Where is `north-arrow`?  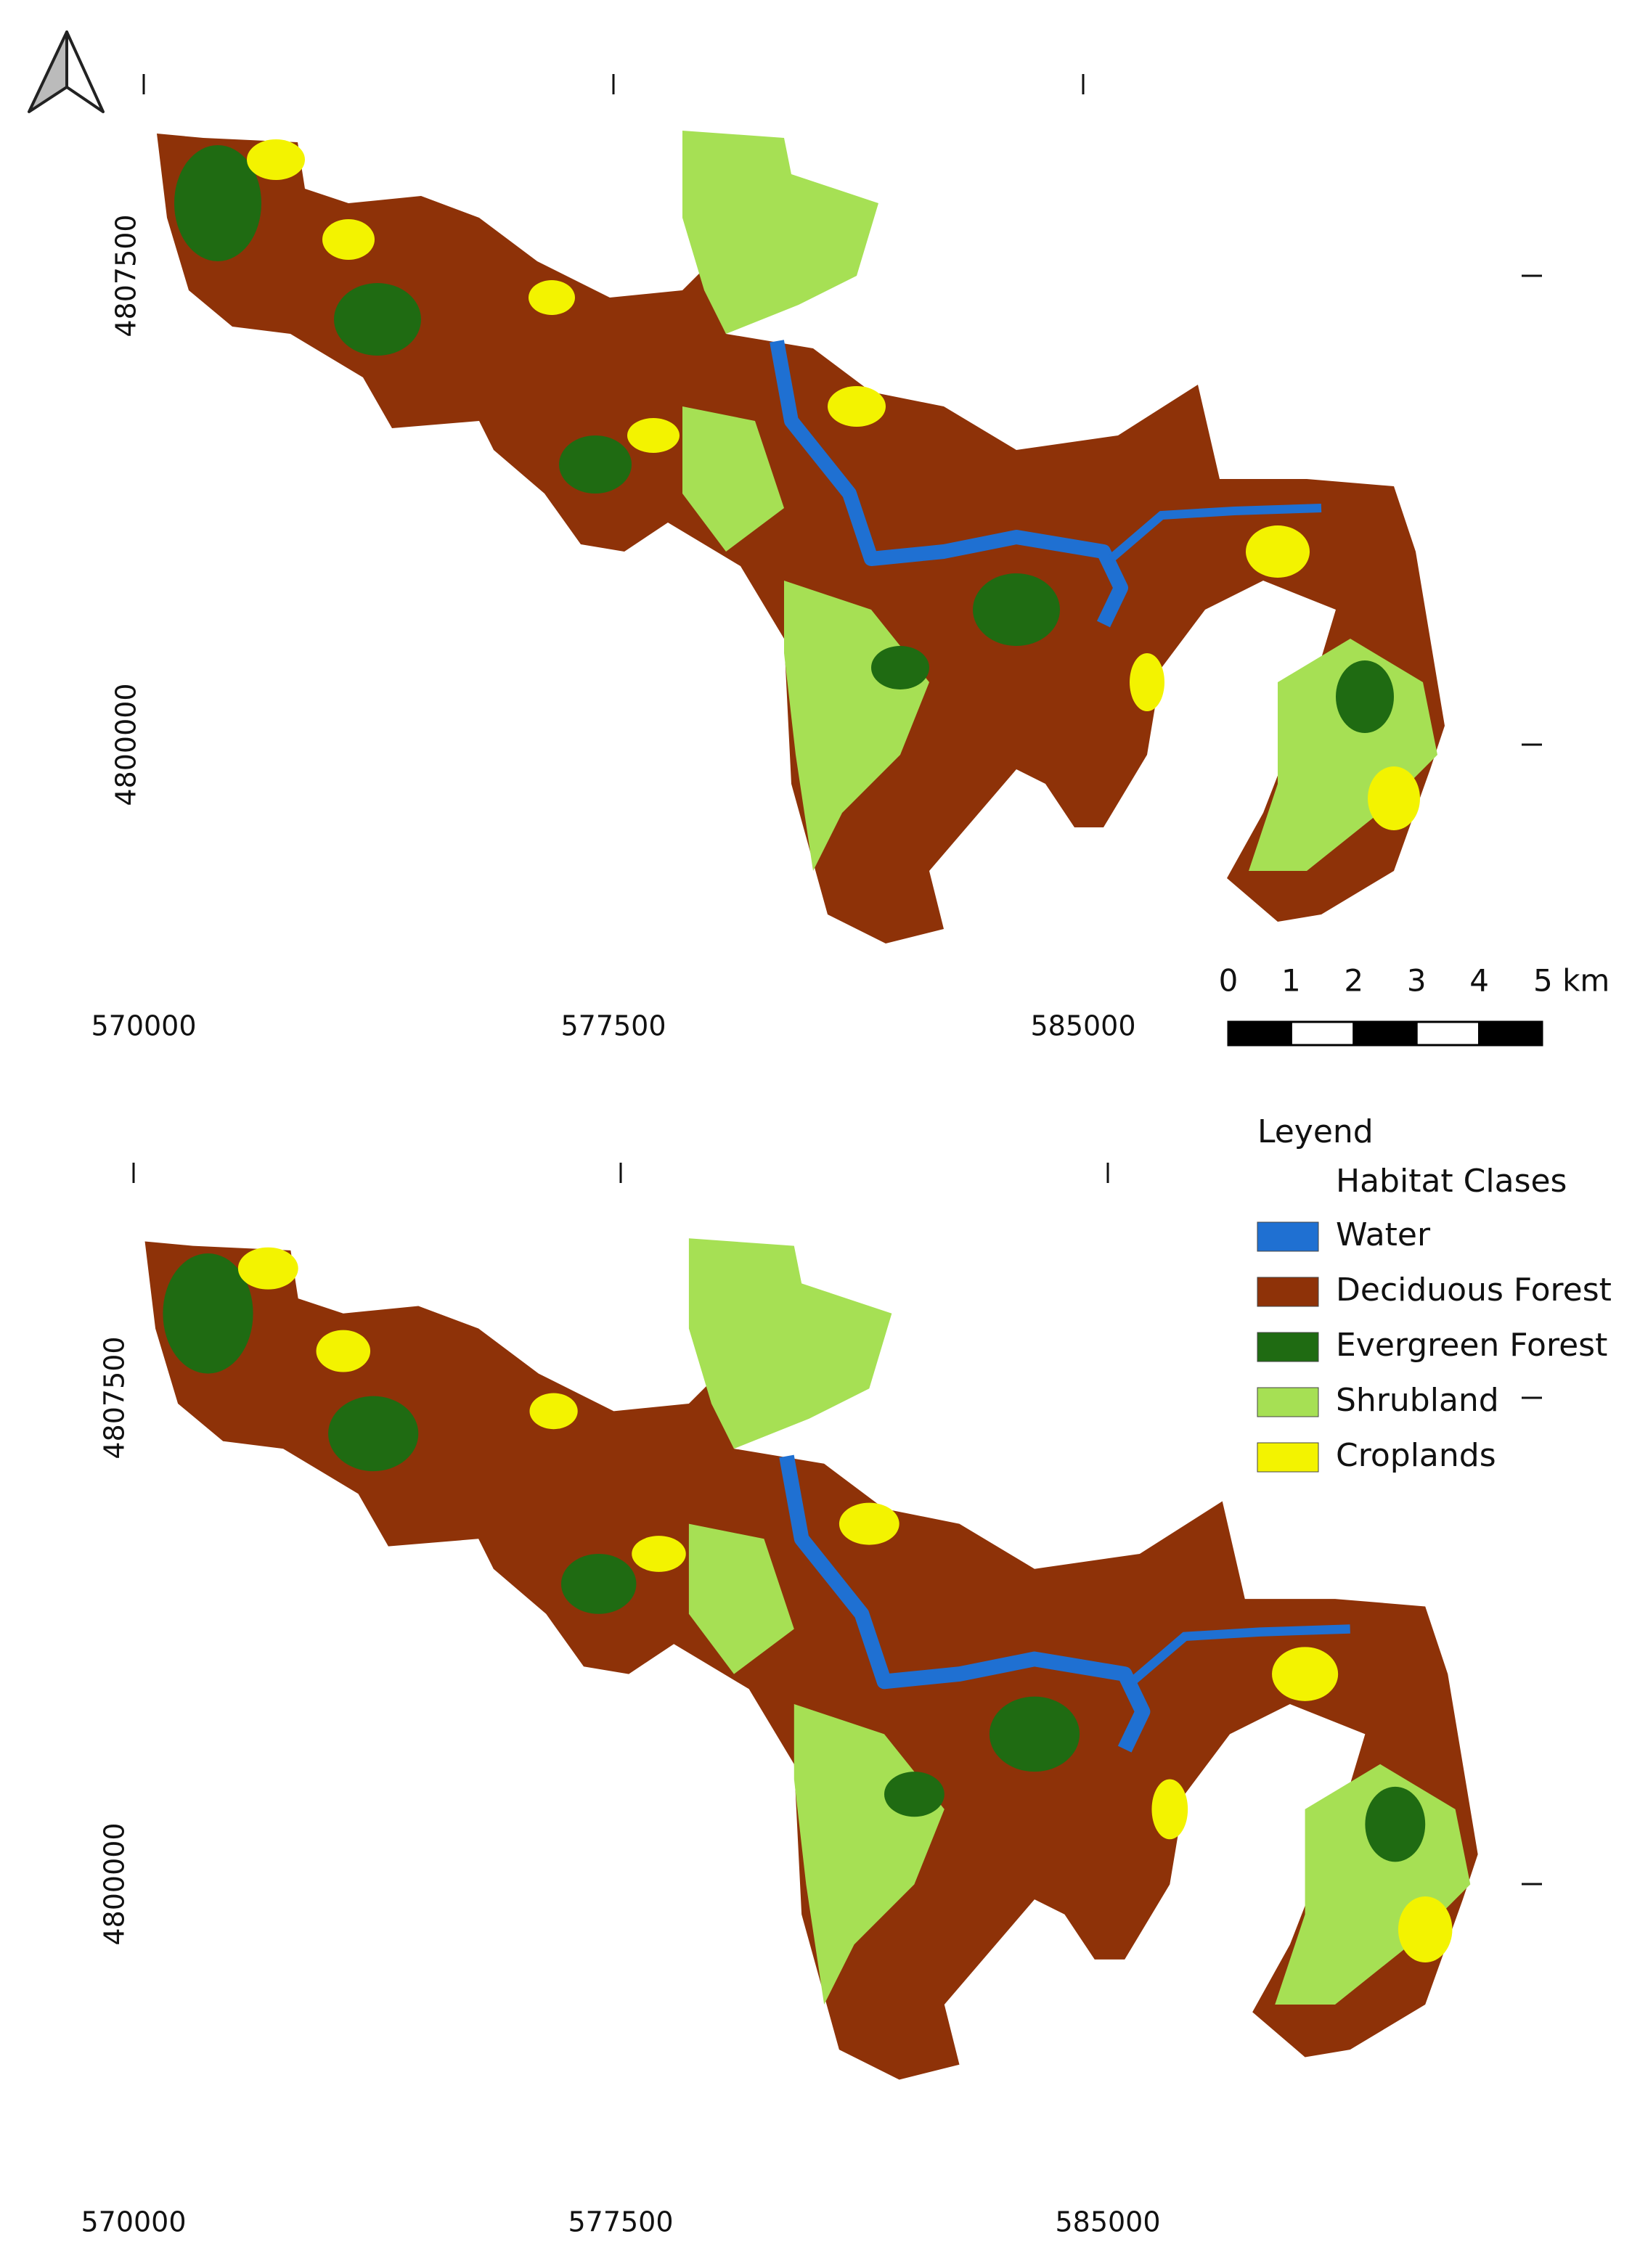
north-arrow is located at coordinates (66, 71).